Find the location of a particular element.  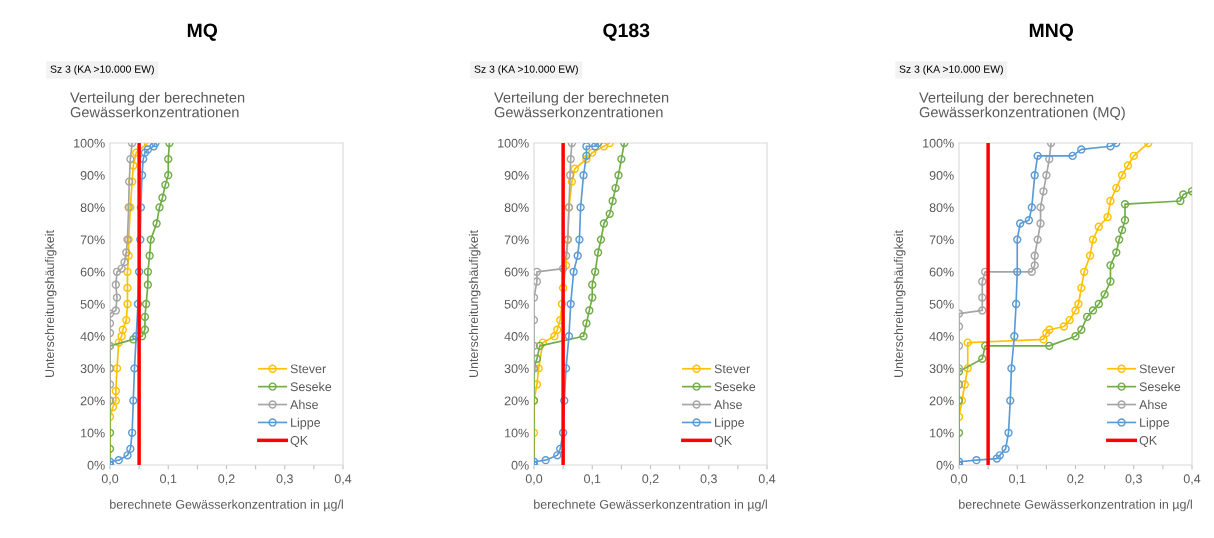

text: Verteilung der berechneten Gewässerkonzentrationen (MQ) is located at coordinates (1022, 106).